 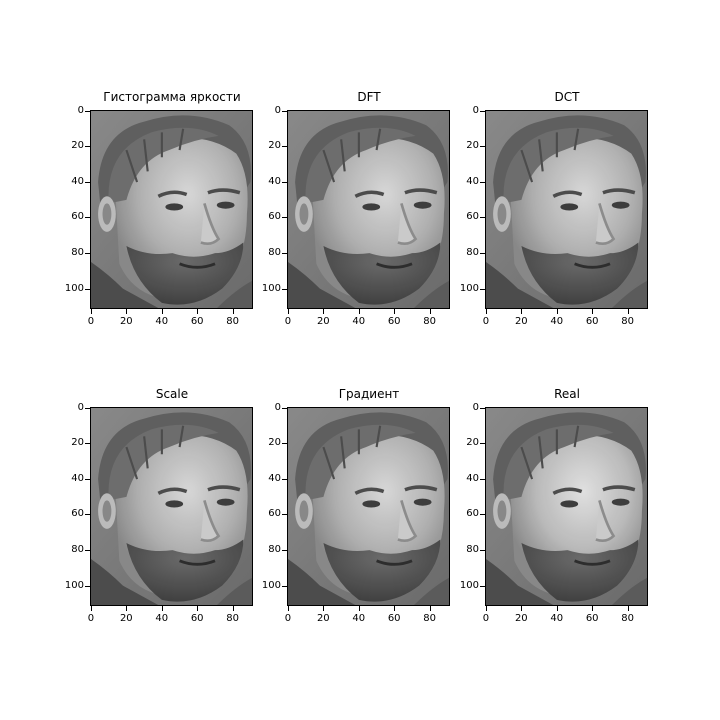 I want to click on subplot-2: DFT, so click(x=356, y=212).